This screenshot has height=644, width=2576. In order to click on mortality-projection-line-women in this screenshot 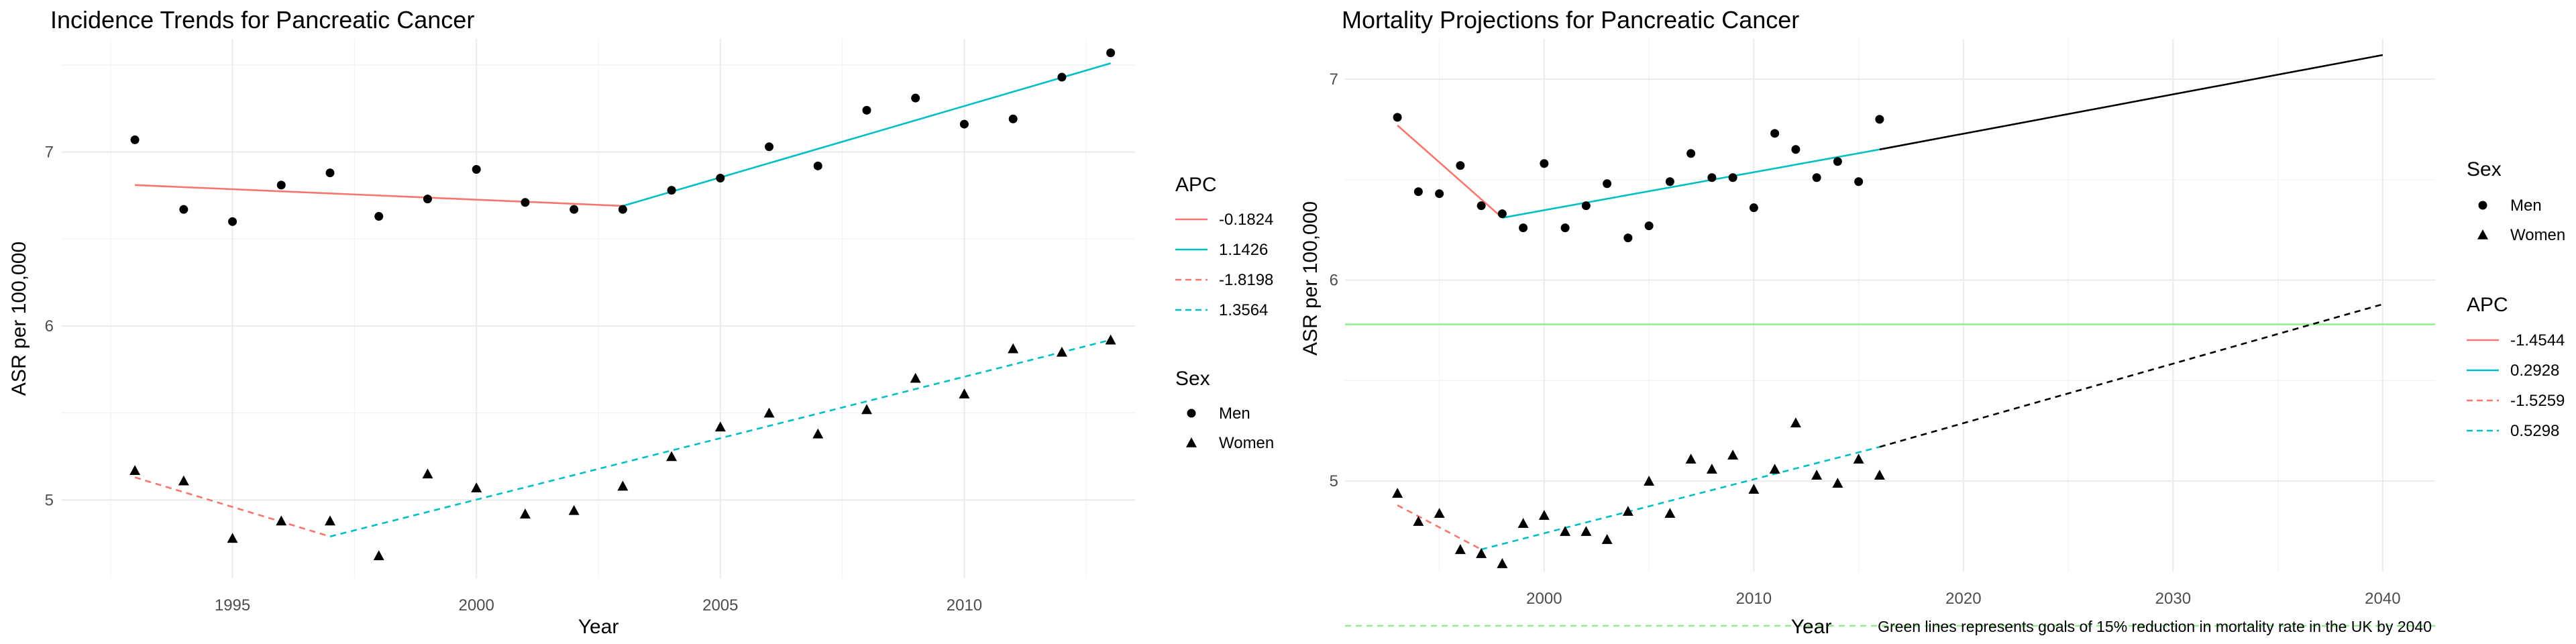, I will do `click(2131, 375)`.